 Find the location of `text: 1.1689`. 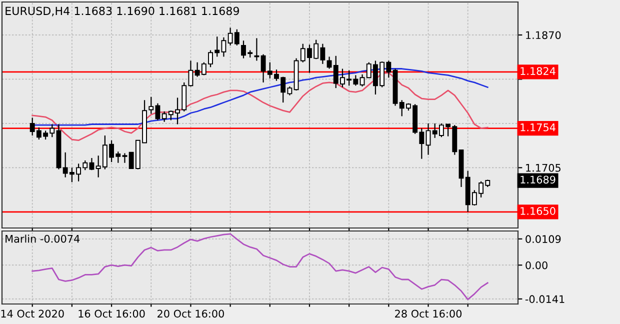

text: 1.1689 is located at coordinates (538, 180).